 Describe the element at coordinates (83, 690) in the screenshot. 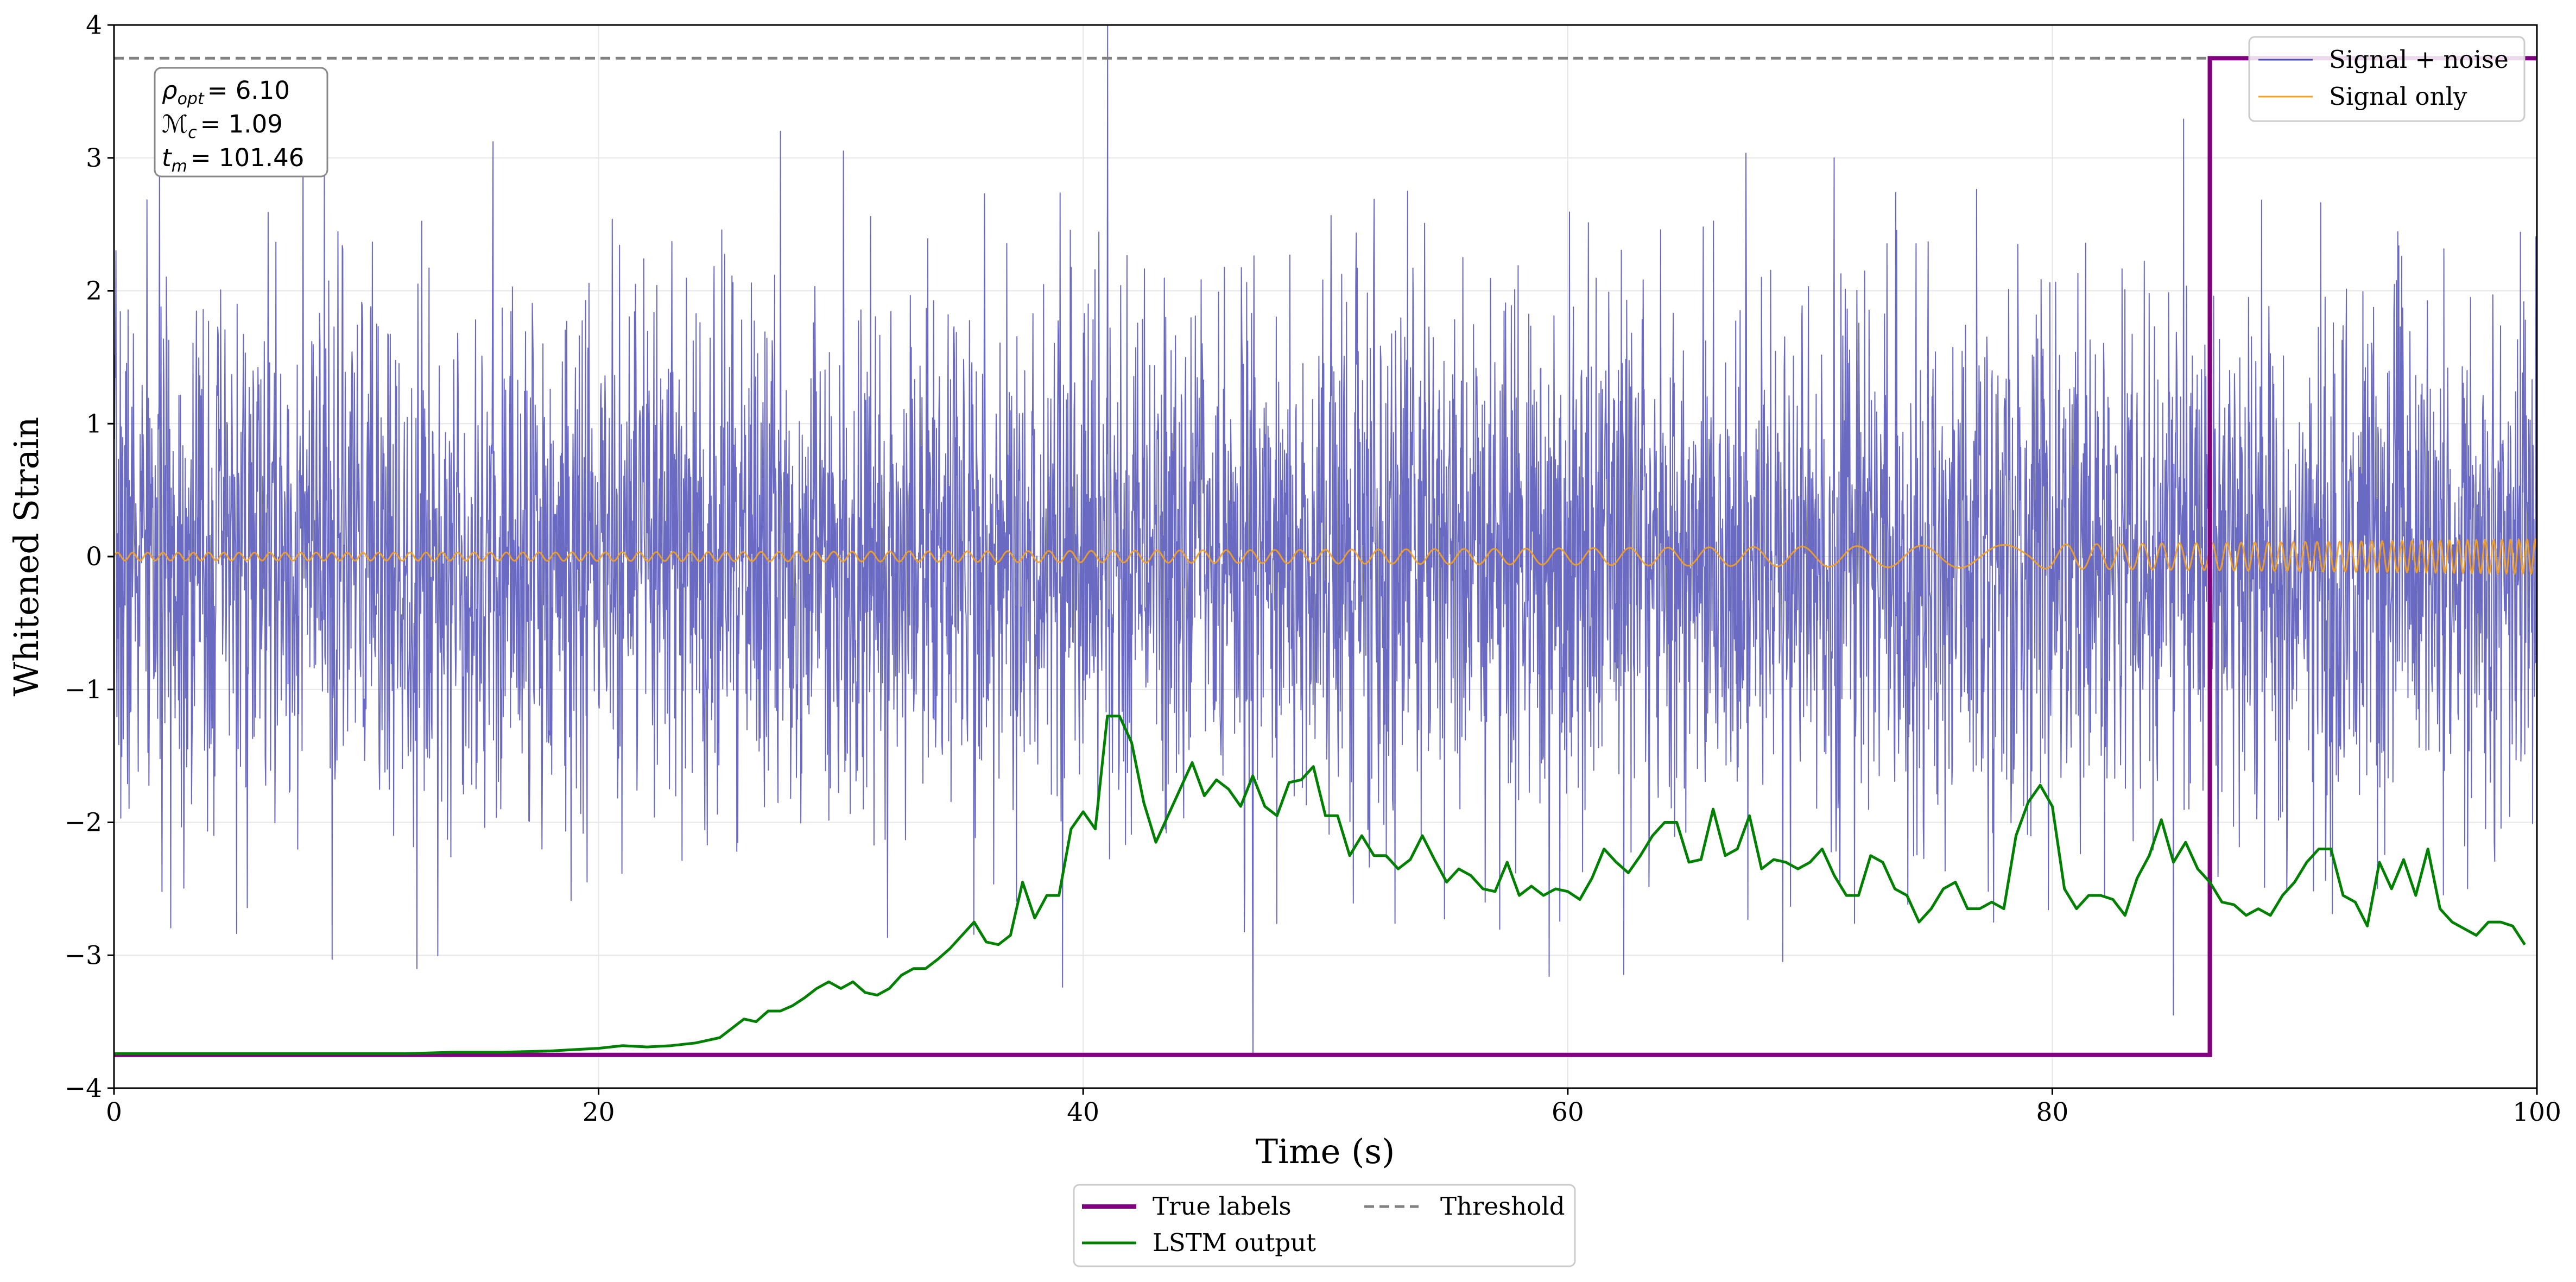

I see `y-tick-label: −1` at that location.